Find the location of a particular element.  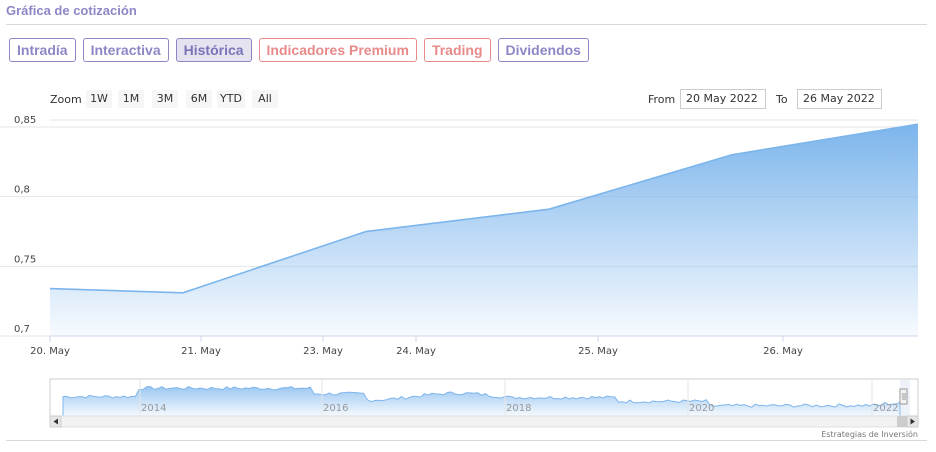

tab-interactiva: Interactiva is located at coordinates (125, 50).